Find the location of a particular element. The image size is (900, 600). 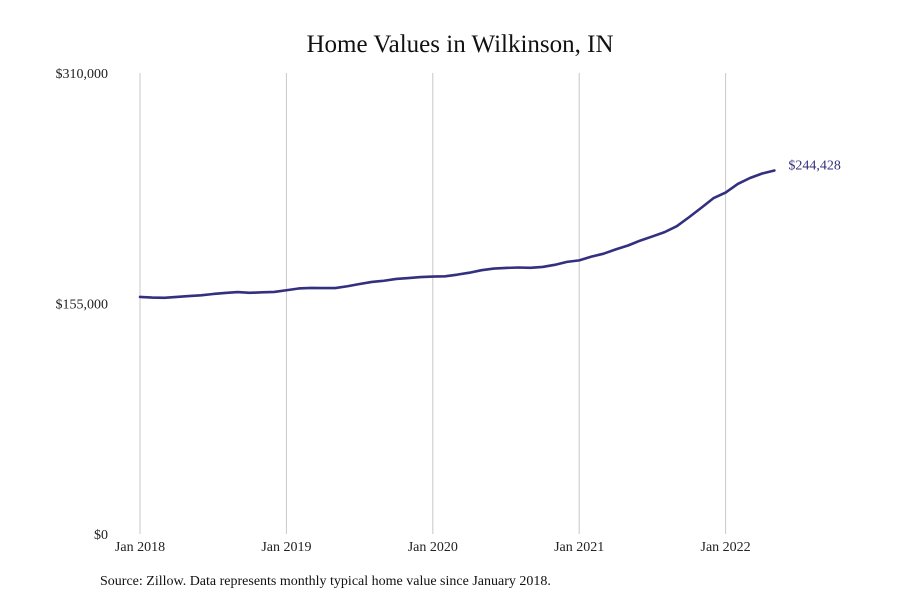

x-axis-ticks: Jan 2018 Jan 2019 Jan 2020 Jan 2021 Jan 2022 is located at coordinates (433, 547).